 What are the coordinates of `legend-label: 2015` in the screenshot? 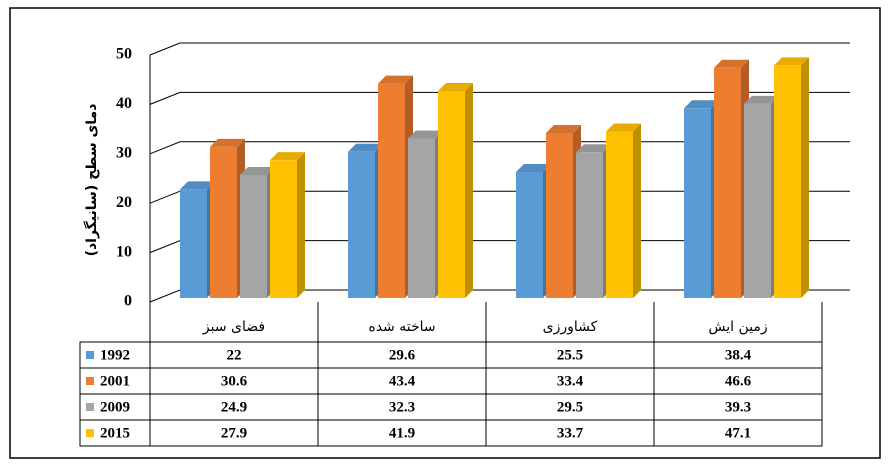 It's located at (115, 433).